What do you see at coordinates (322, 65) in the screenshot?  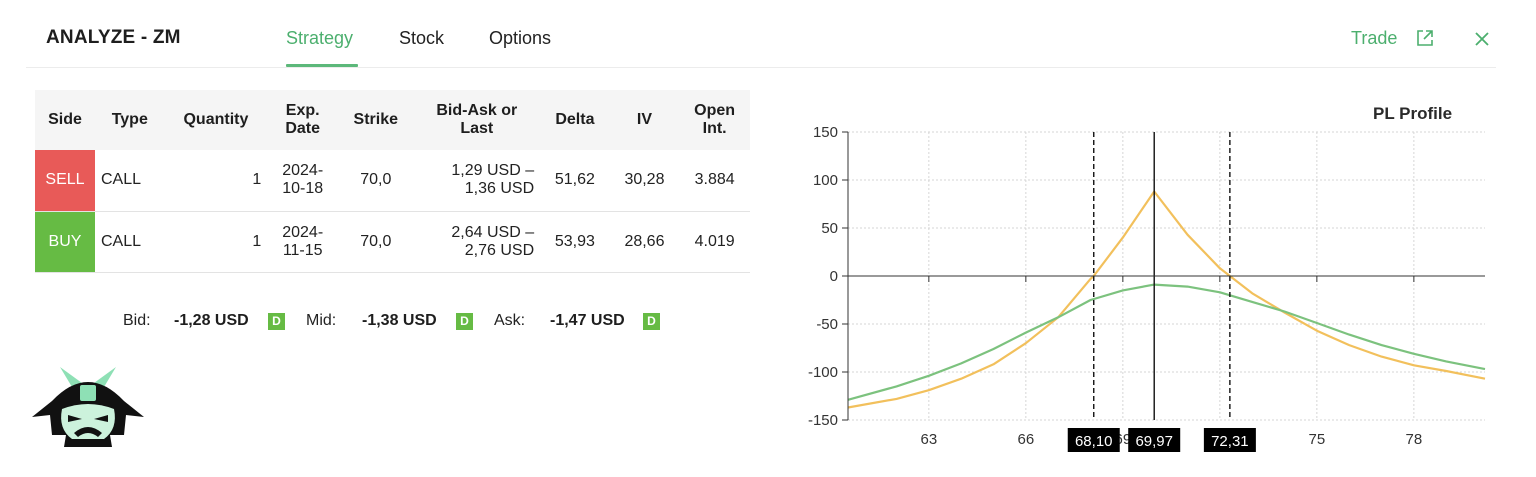 I see `active-tab-indicator` at bounding box center [322, 65].